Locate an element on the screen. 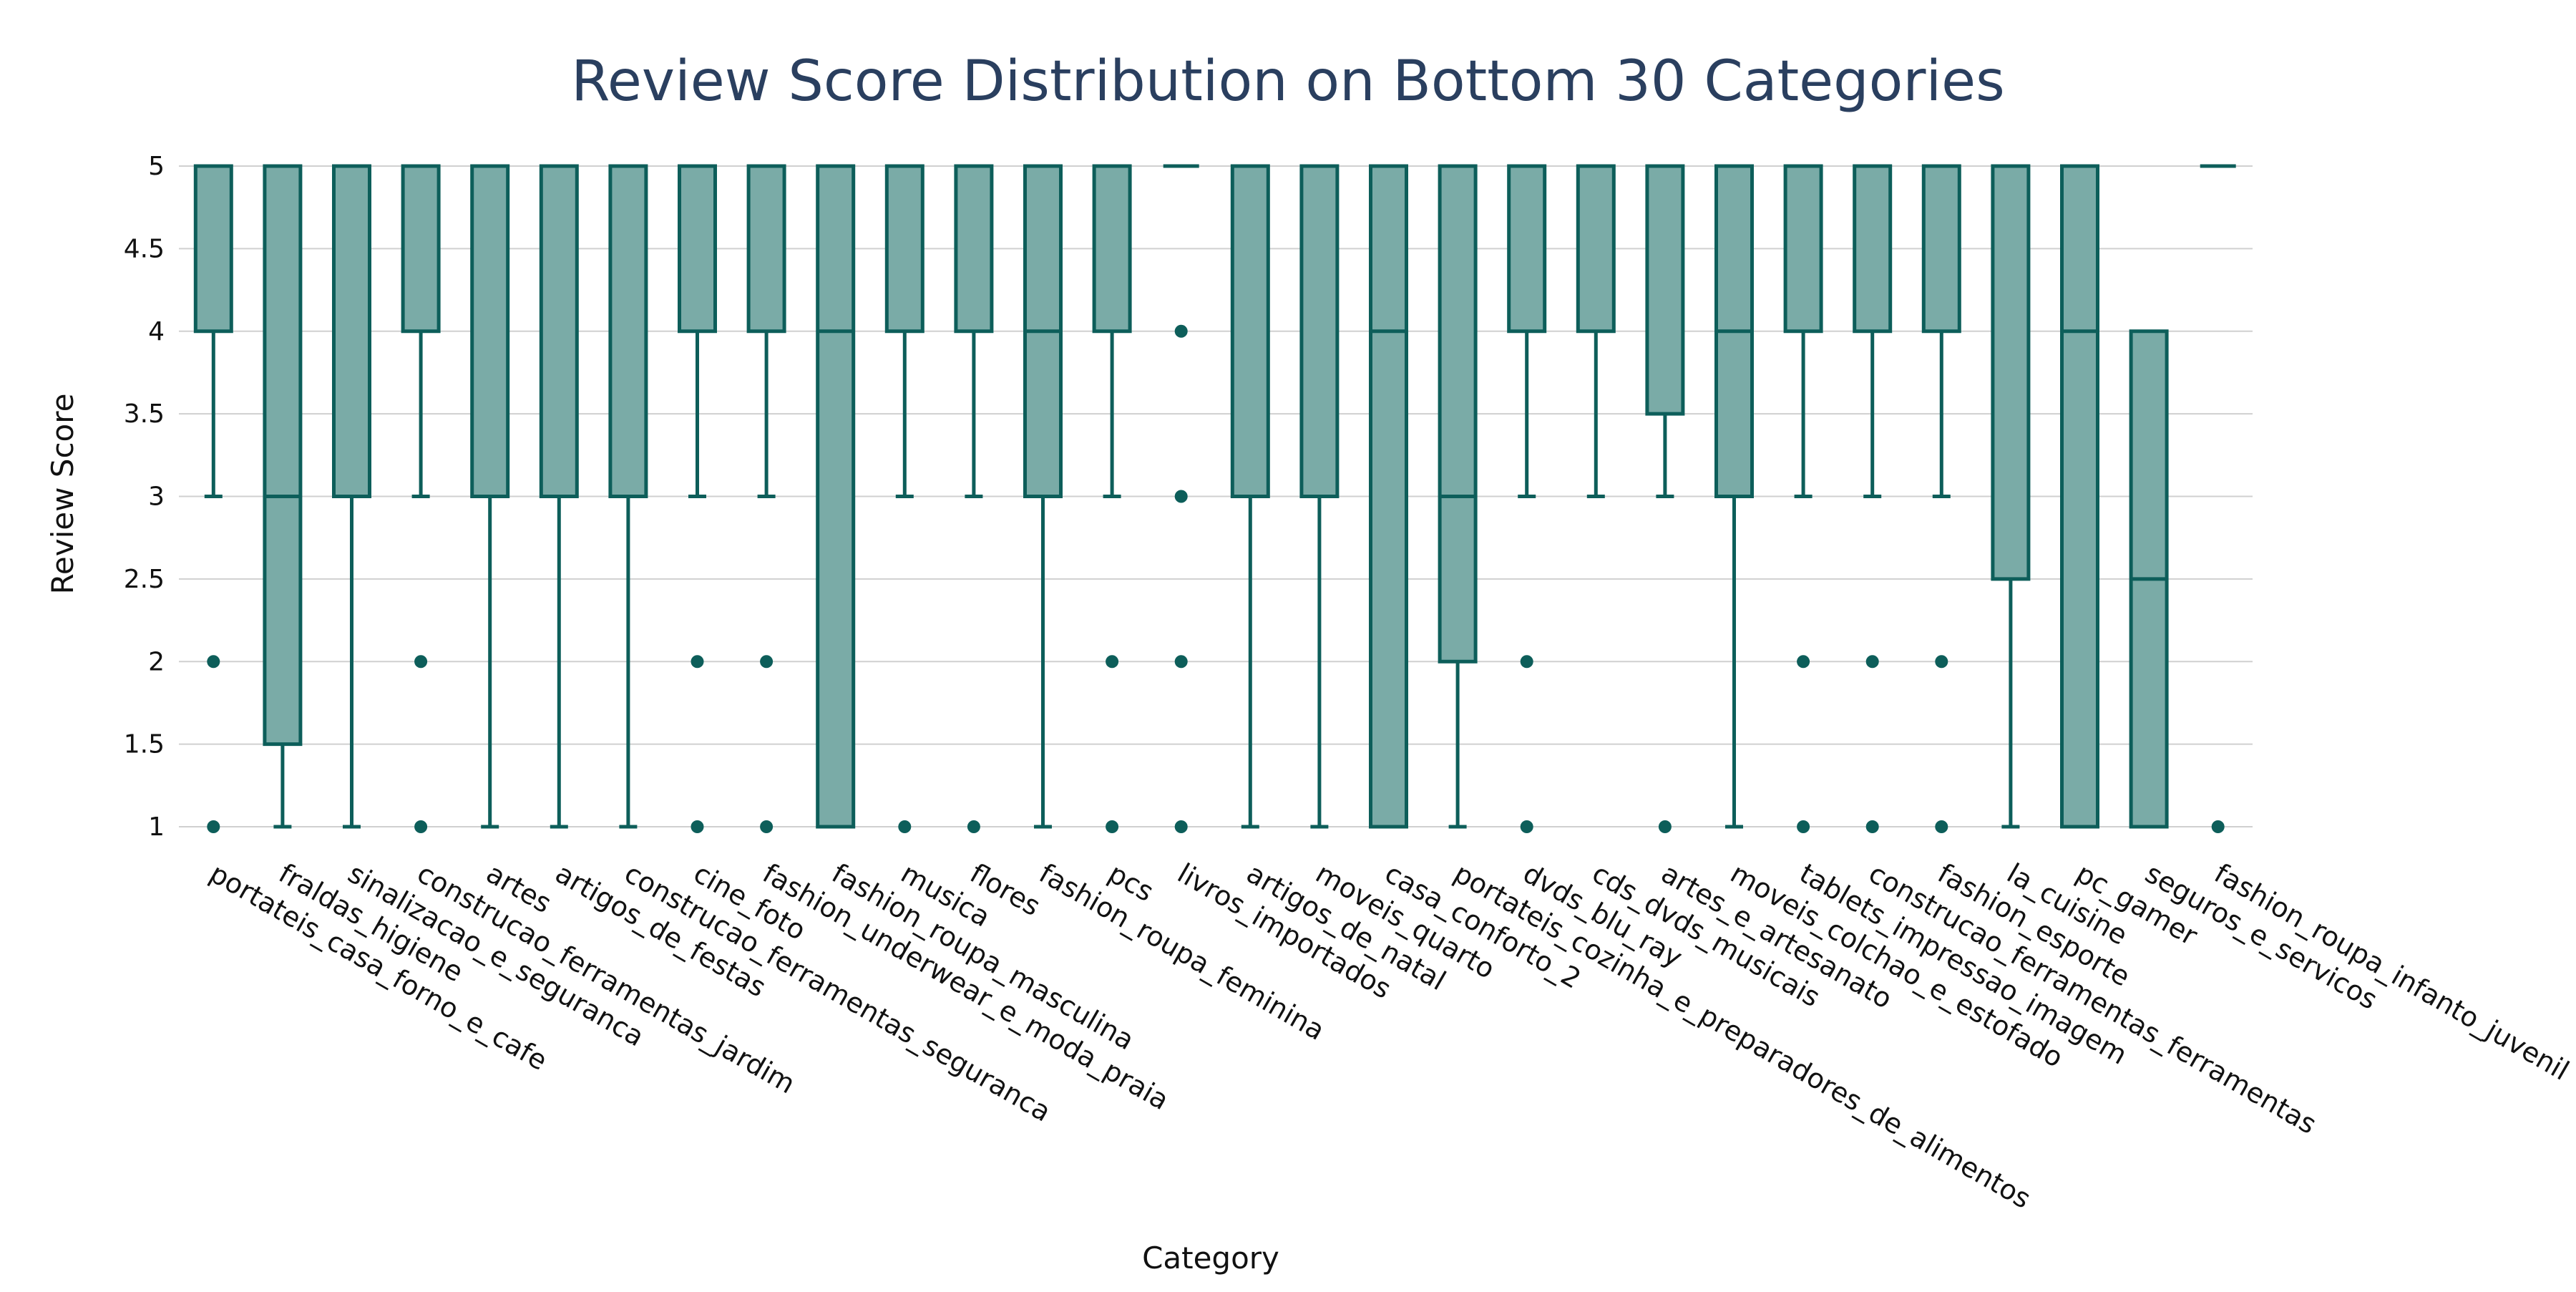 Image resolution: width=2576 pixels, height=1292 pixels. y-tick-label: 4 is located at coordinates (156, 331).